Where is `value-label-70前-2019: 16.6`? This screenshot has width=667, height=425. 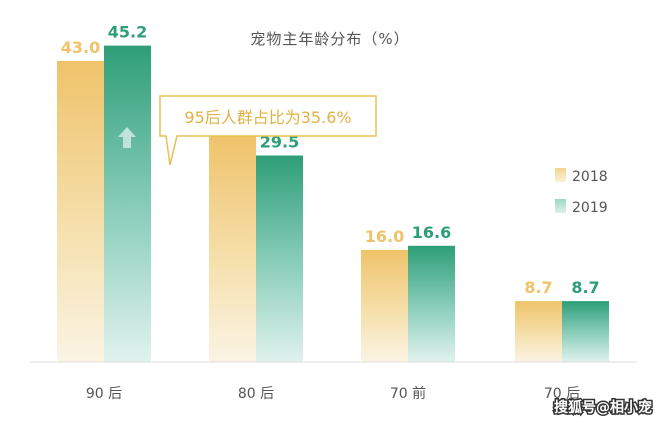
value-label-70前-2019: 16.6 is located at coordinates (431, 232).